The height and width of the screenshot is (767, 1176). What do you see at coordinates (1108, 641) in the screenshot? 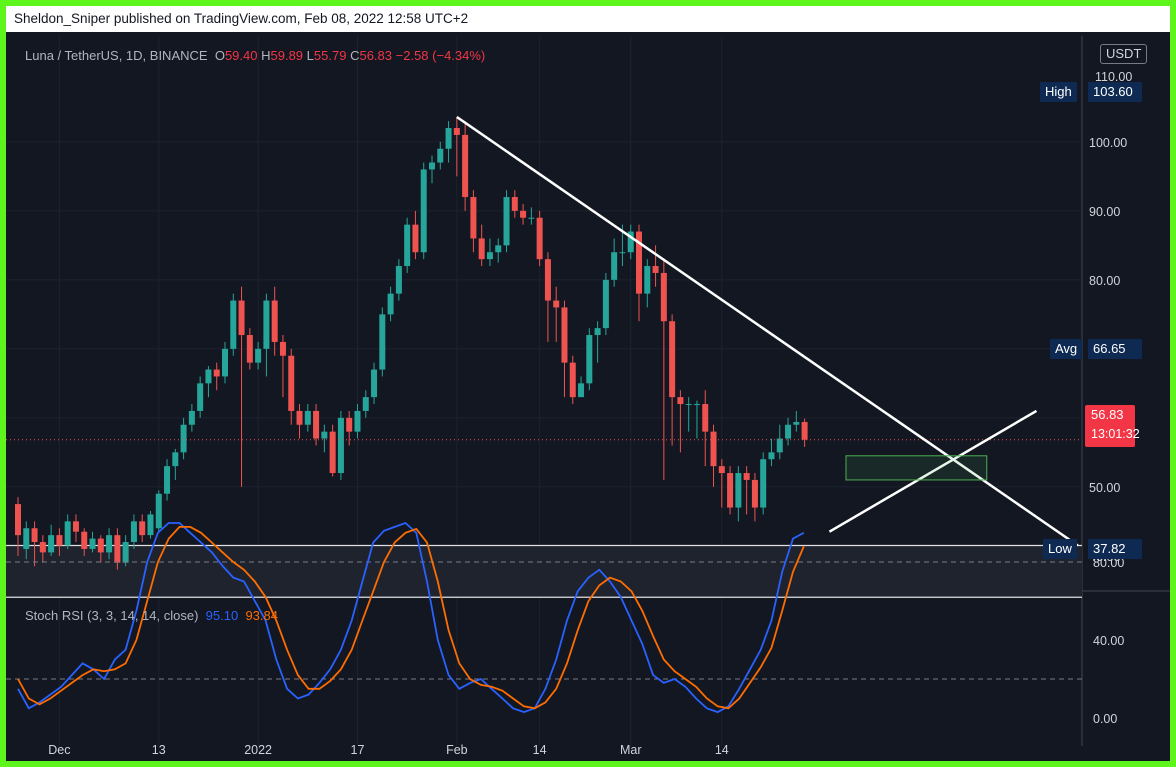
I see `stoch-tick-label: 40.00` at bounding box center [1108, 641].